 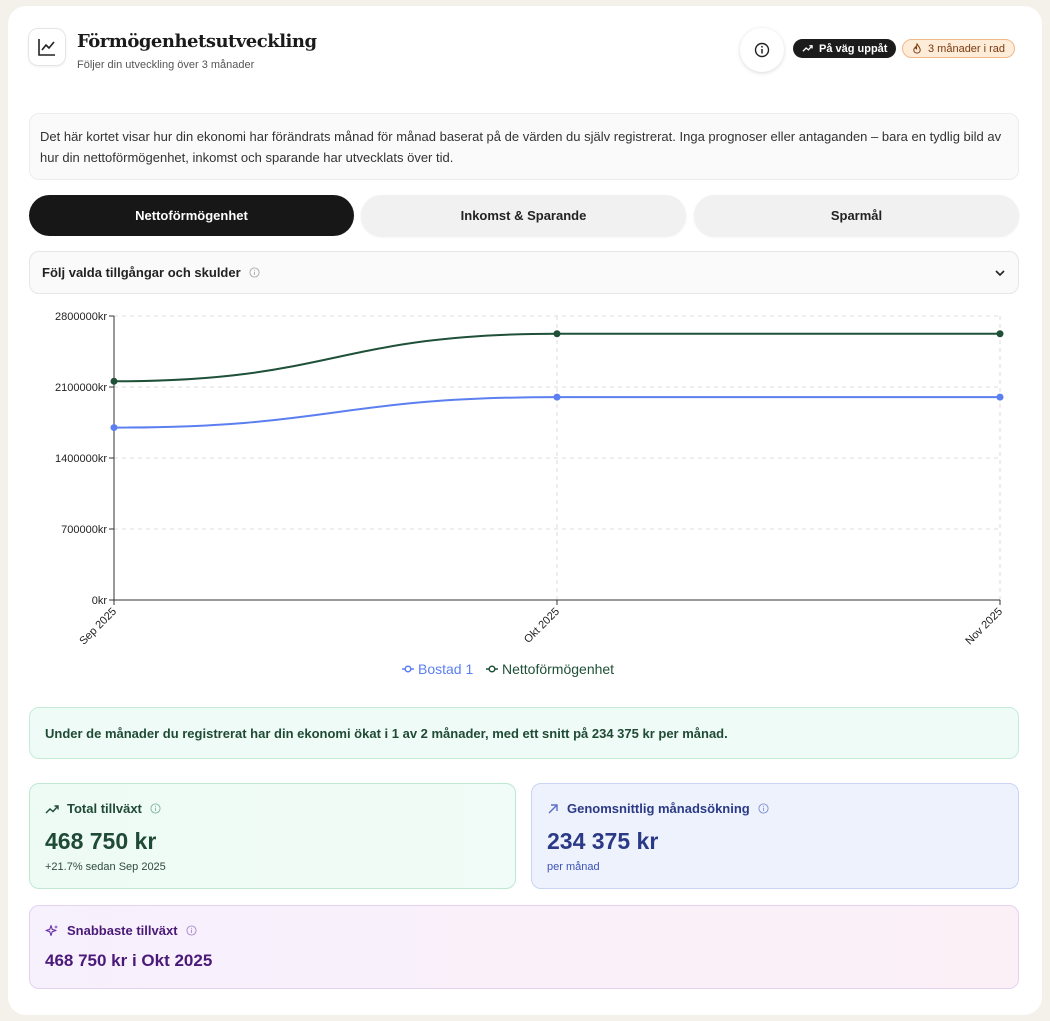 I want to click on chart-line-icon, so click(x=47, y=47).